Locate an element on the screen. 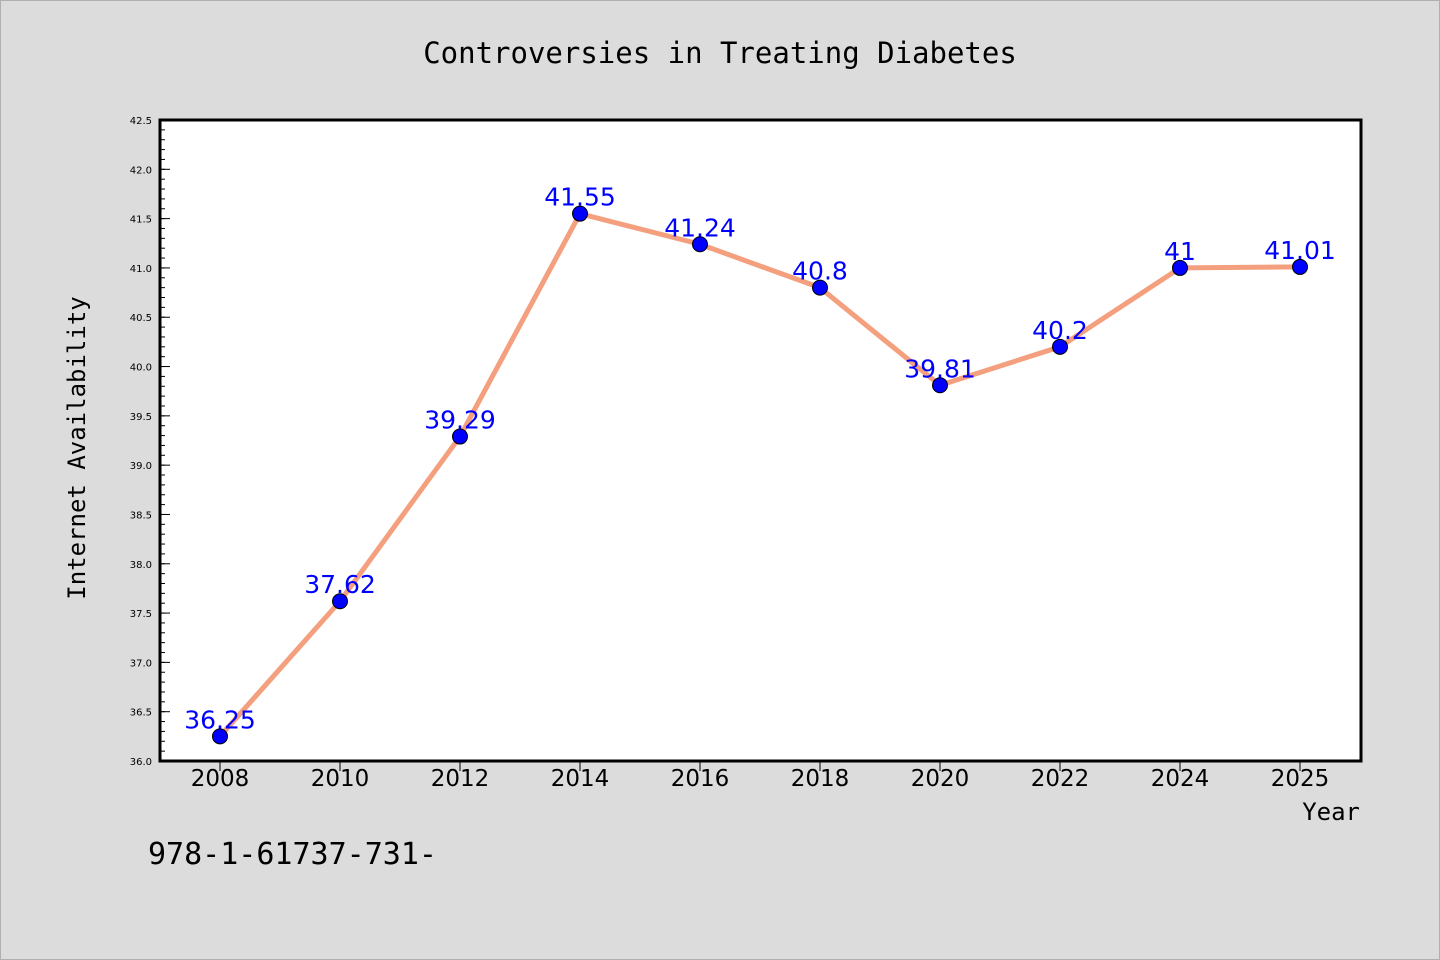 The height and width of the screenshot is (960, 1440). data-label: 37.62 is located at coordinates (340, 584).